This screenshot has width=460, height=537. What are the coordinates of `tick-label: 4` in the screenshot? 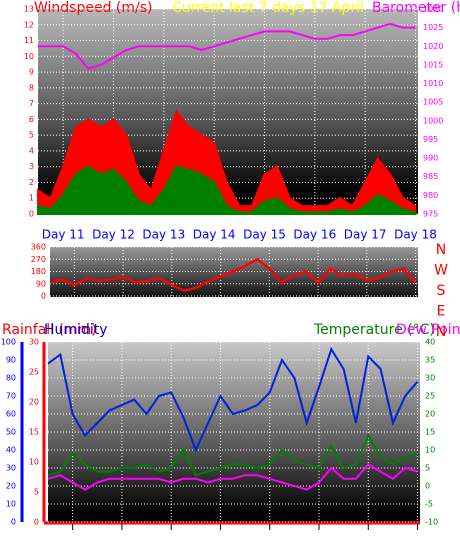 It's located at (31, 150).